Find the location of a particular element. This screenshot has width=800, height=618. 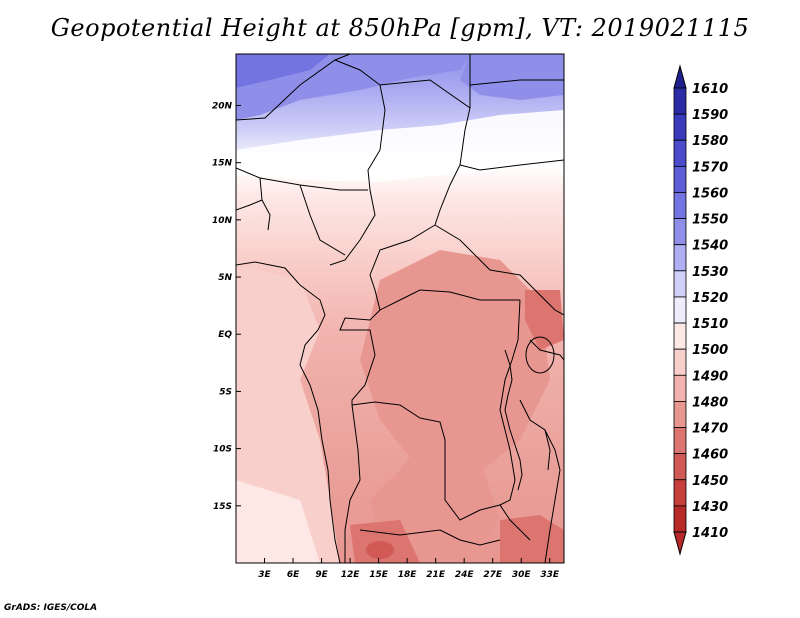

lat-label: 5N is located at coordinates (225, 278).